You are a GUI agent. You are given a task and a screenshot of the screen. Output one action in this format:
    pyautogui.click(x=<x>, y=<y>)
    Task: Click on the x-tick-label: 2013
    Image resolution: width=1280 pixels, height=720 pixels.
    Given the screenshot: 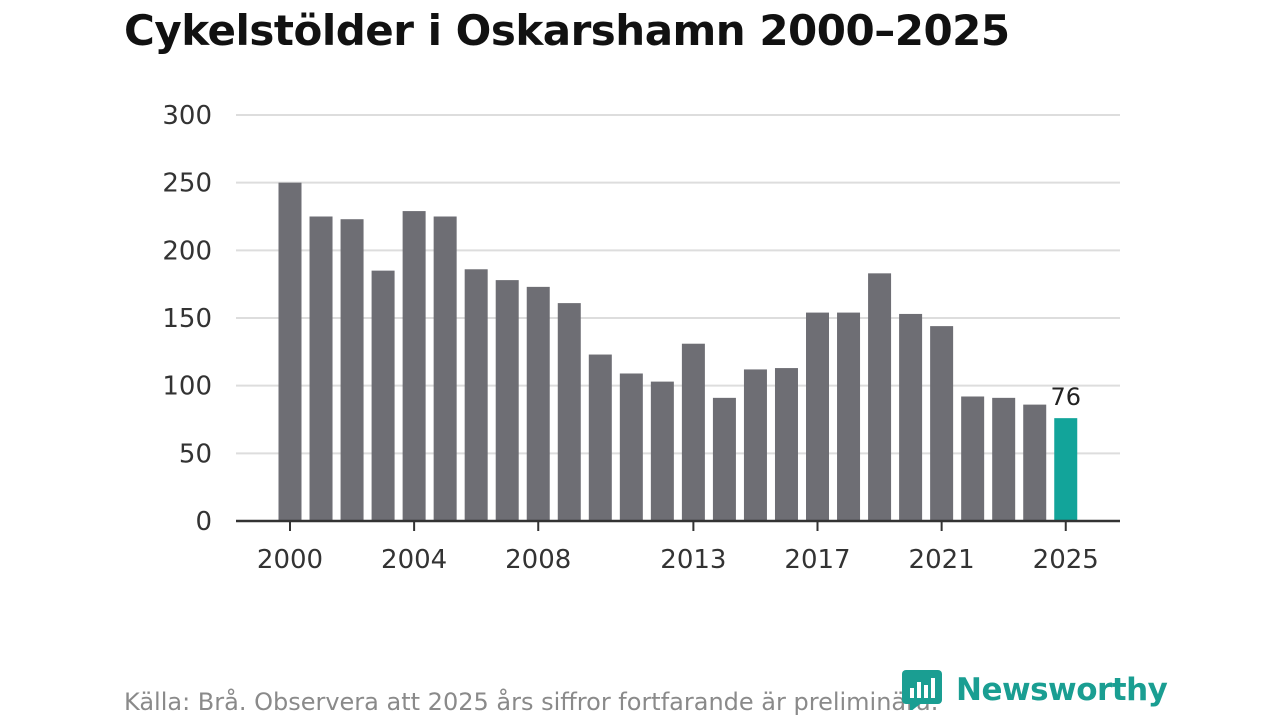 What is the action you would take?
    pyautogui.click(x=693, y=560)
    